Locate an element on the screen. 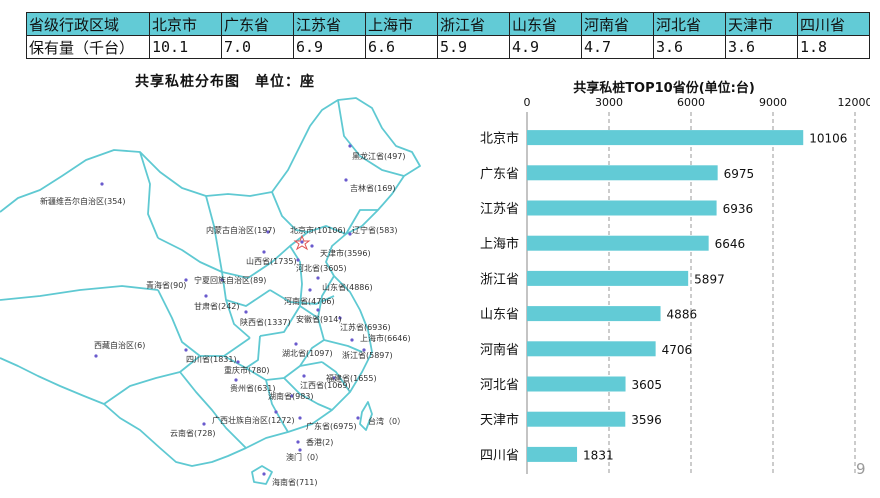 This screenshot has width=880, height=498. stock-value-cell: 6.6 is located at coordinates (401, 47).